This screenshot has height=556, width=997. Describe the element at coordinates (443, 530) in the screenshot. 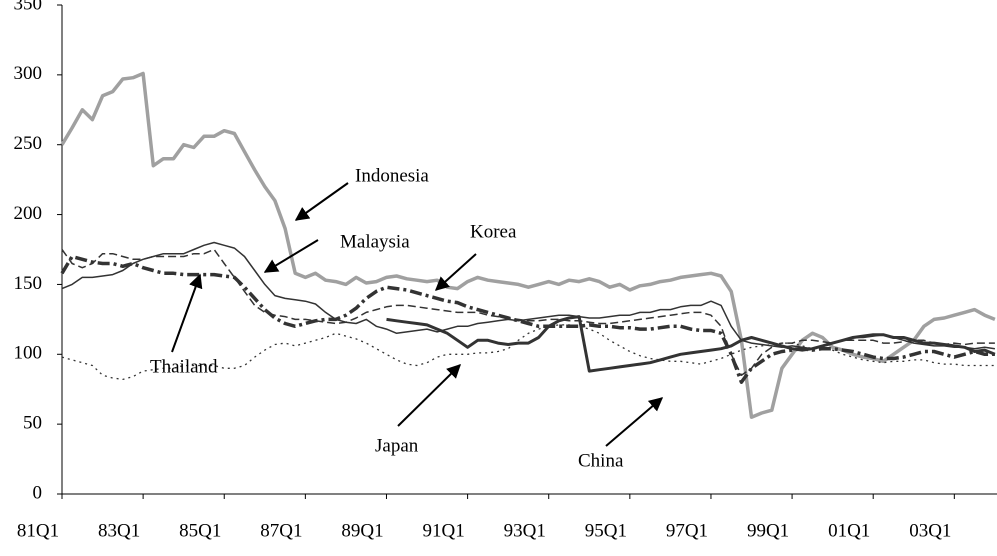

I see `x-tick-label: 91Q1` at that location.